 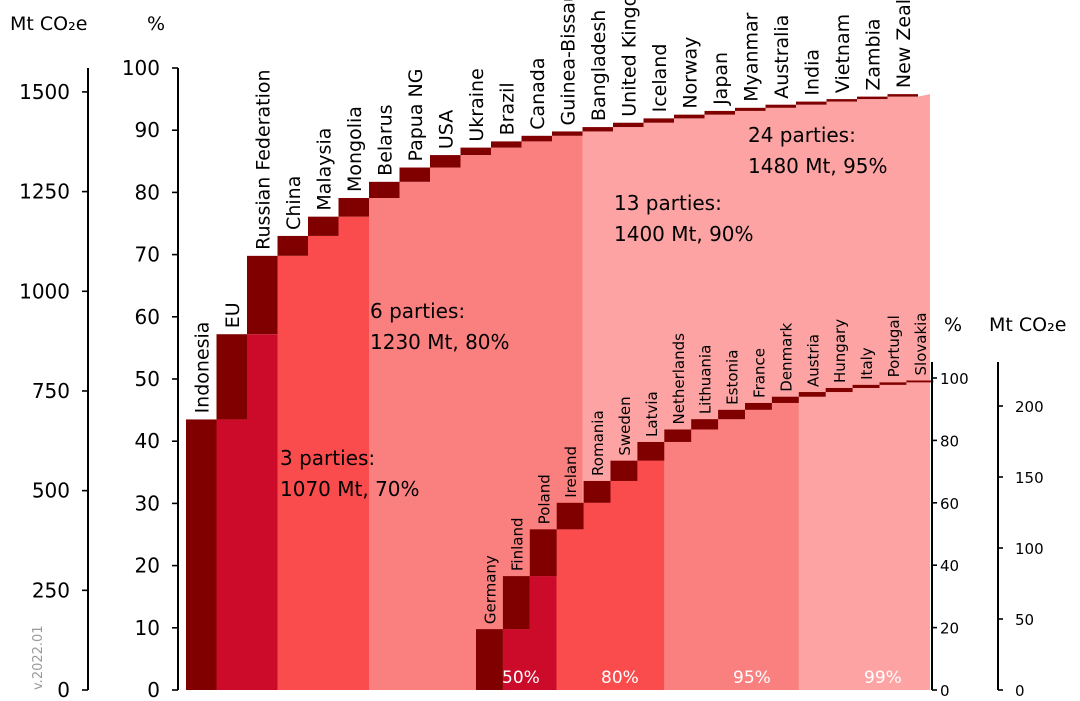 What do you see at coordinates (517, 545) in the screenshot?
I see `label-inset-finland: Finland` at bounding box center [517, 545].